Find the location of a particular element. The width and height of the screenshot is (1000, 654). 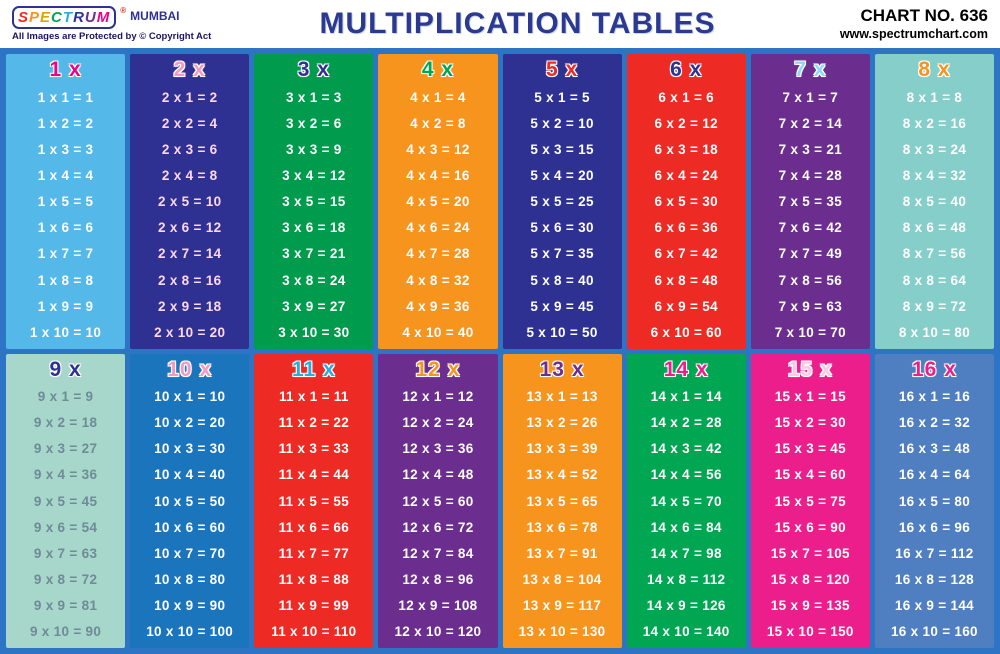

equation-row: 7 x 9 = 63 is located at coordinates (810, 306).